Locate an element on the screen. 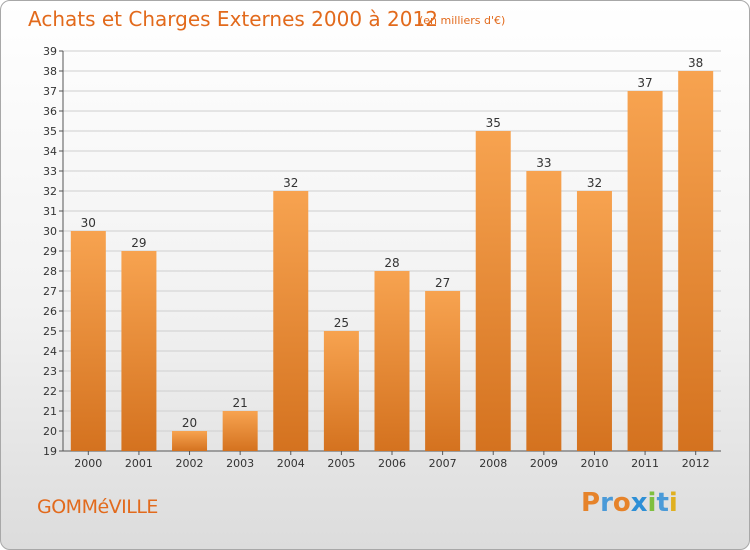 The width and height of the screenshot is (750, 550). y-tick-label: 22 is located at coordinates (50, 391).